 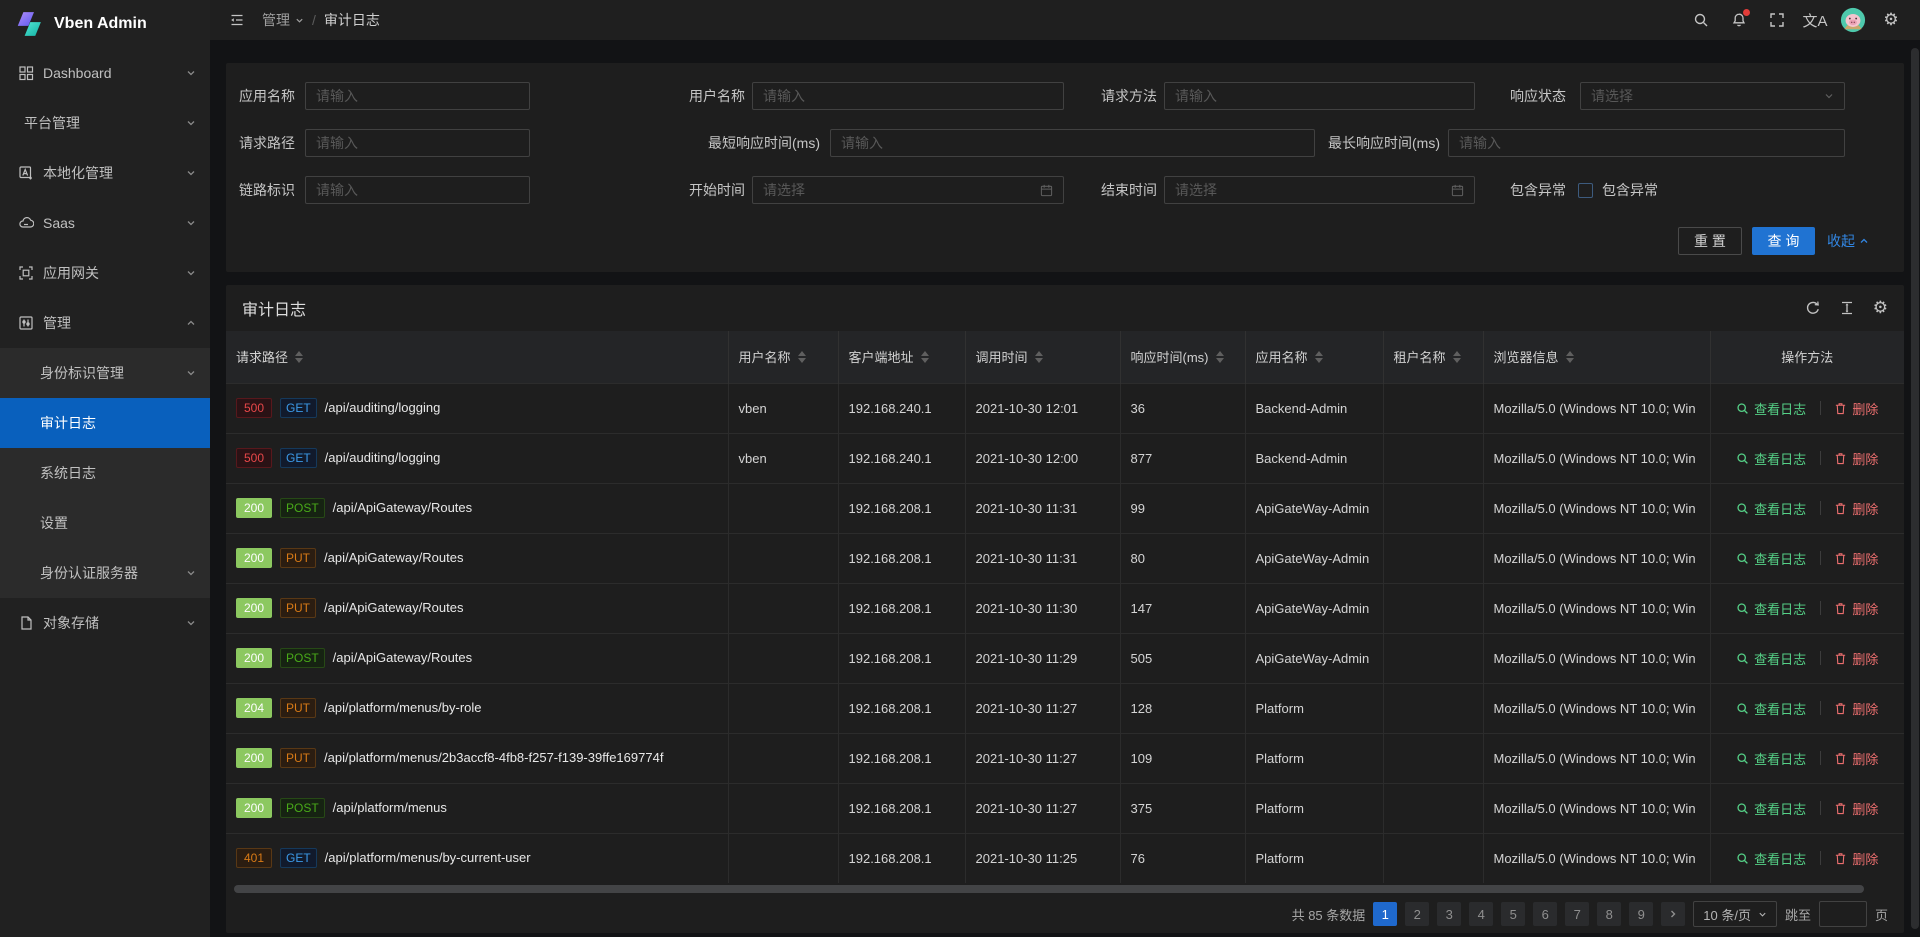 What do you see at coordinates (1481, 914) in the screenshot?
I see `page-button-4: 4` at bounding box center [1481, 914].